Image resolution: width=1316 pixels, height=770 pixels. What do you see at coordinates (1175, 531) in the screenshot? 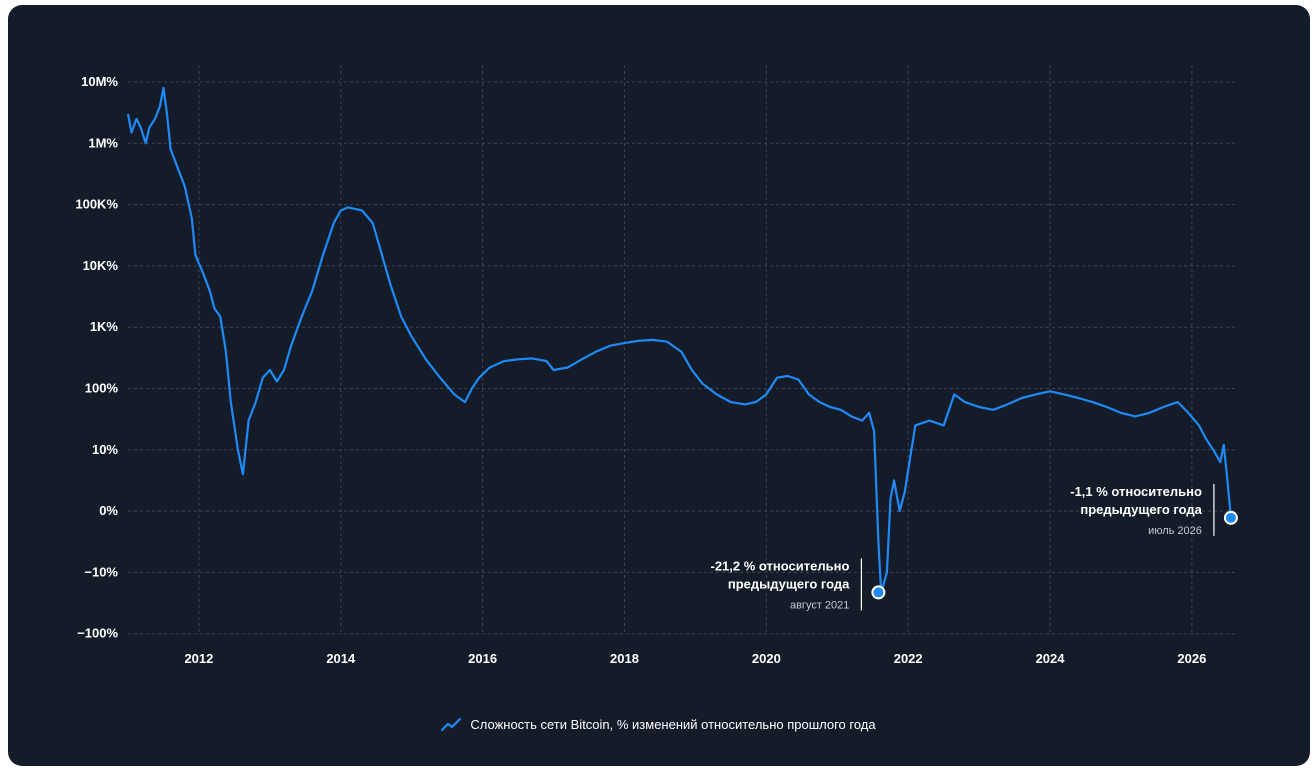
I see `annotation-date: июль 2026` at bounding box center [1175, 531].